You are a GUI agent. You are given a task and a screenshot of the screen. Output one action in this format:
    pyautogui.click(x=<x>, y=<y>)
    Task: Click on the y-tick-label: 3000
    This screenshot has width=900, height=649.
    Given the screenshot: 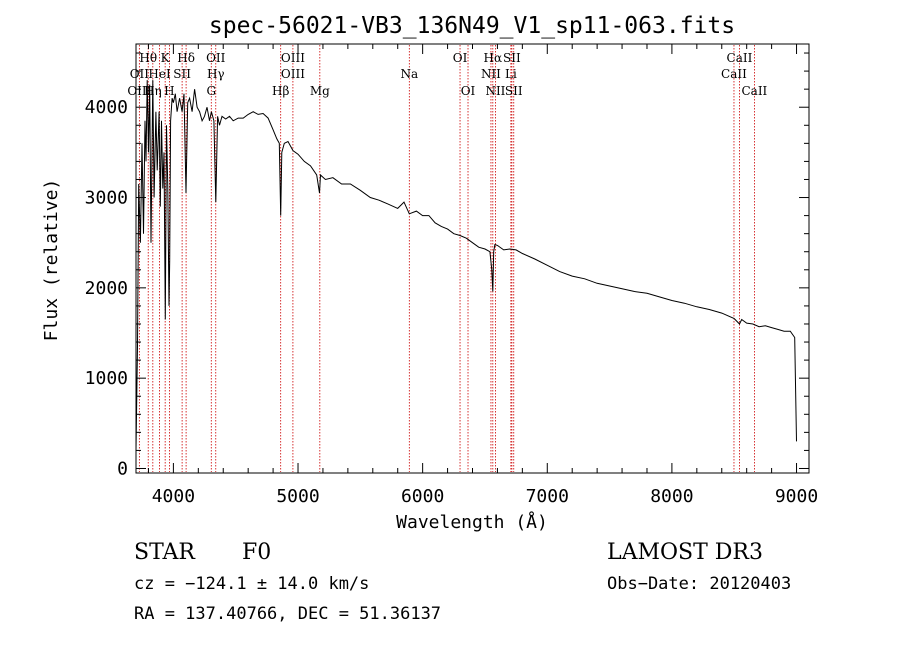 What is the action you would take?
    pyautogui.click(x=106, y=198)
    